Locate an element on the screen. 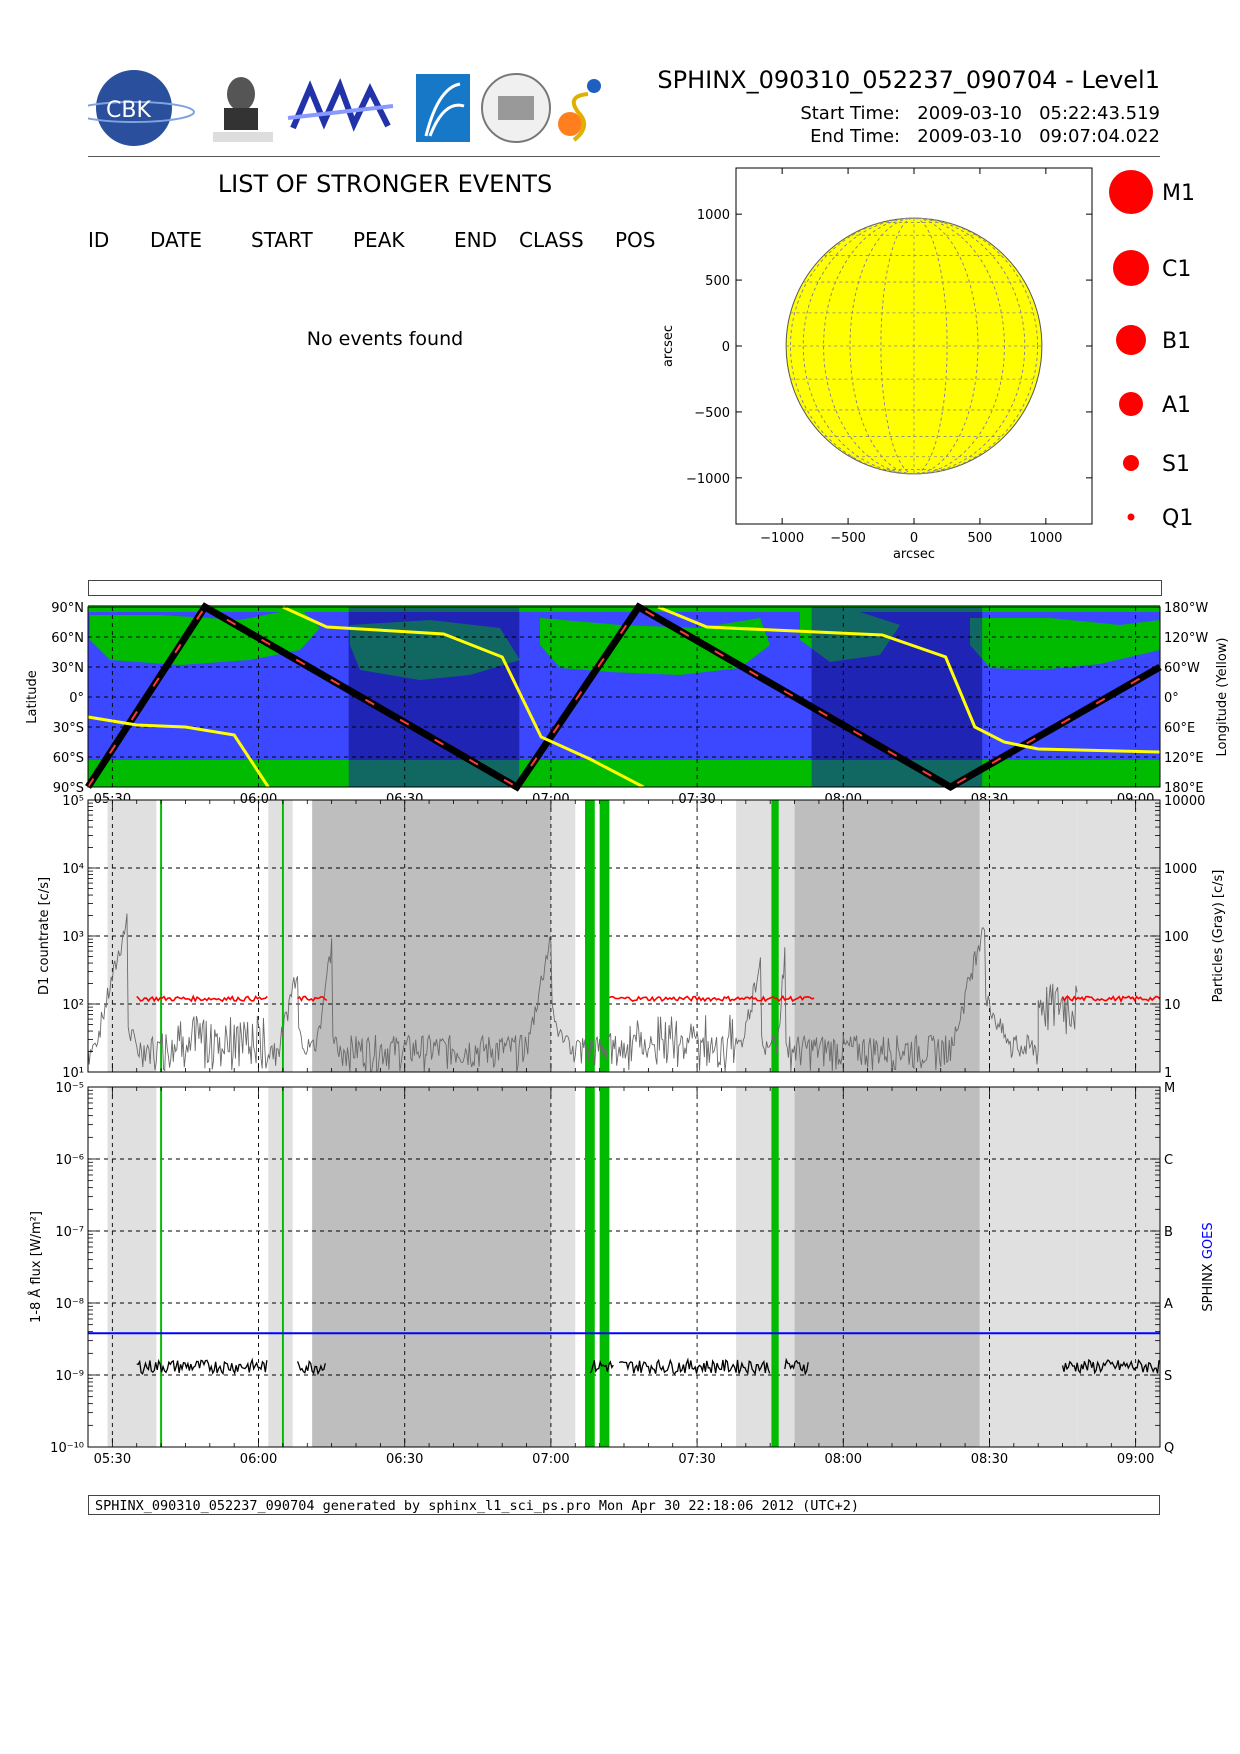  observatory-seal-logo is located at coordinates (516, 108).